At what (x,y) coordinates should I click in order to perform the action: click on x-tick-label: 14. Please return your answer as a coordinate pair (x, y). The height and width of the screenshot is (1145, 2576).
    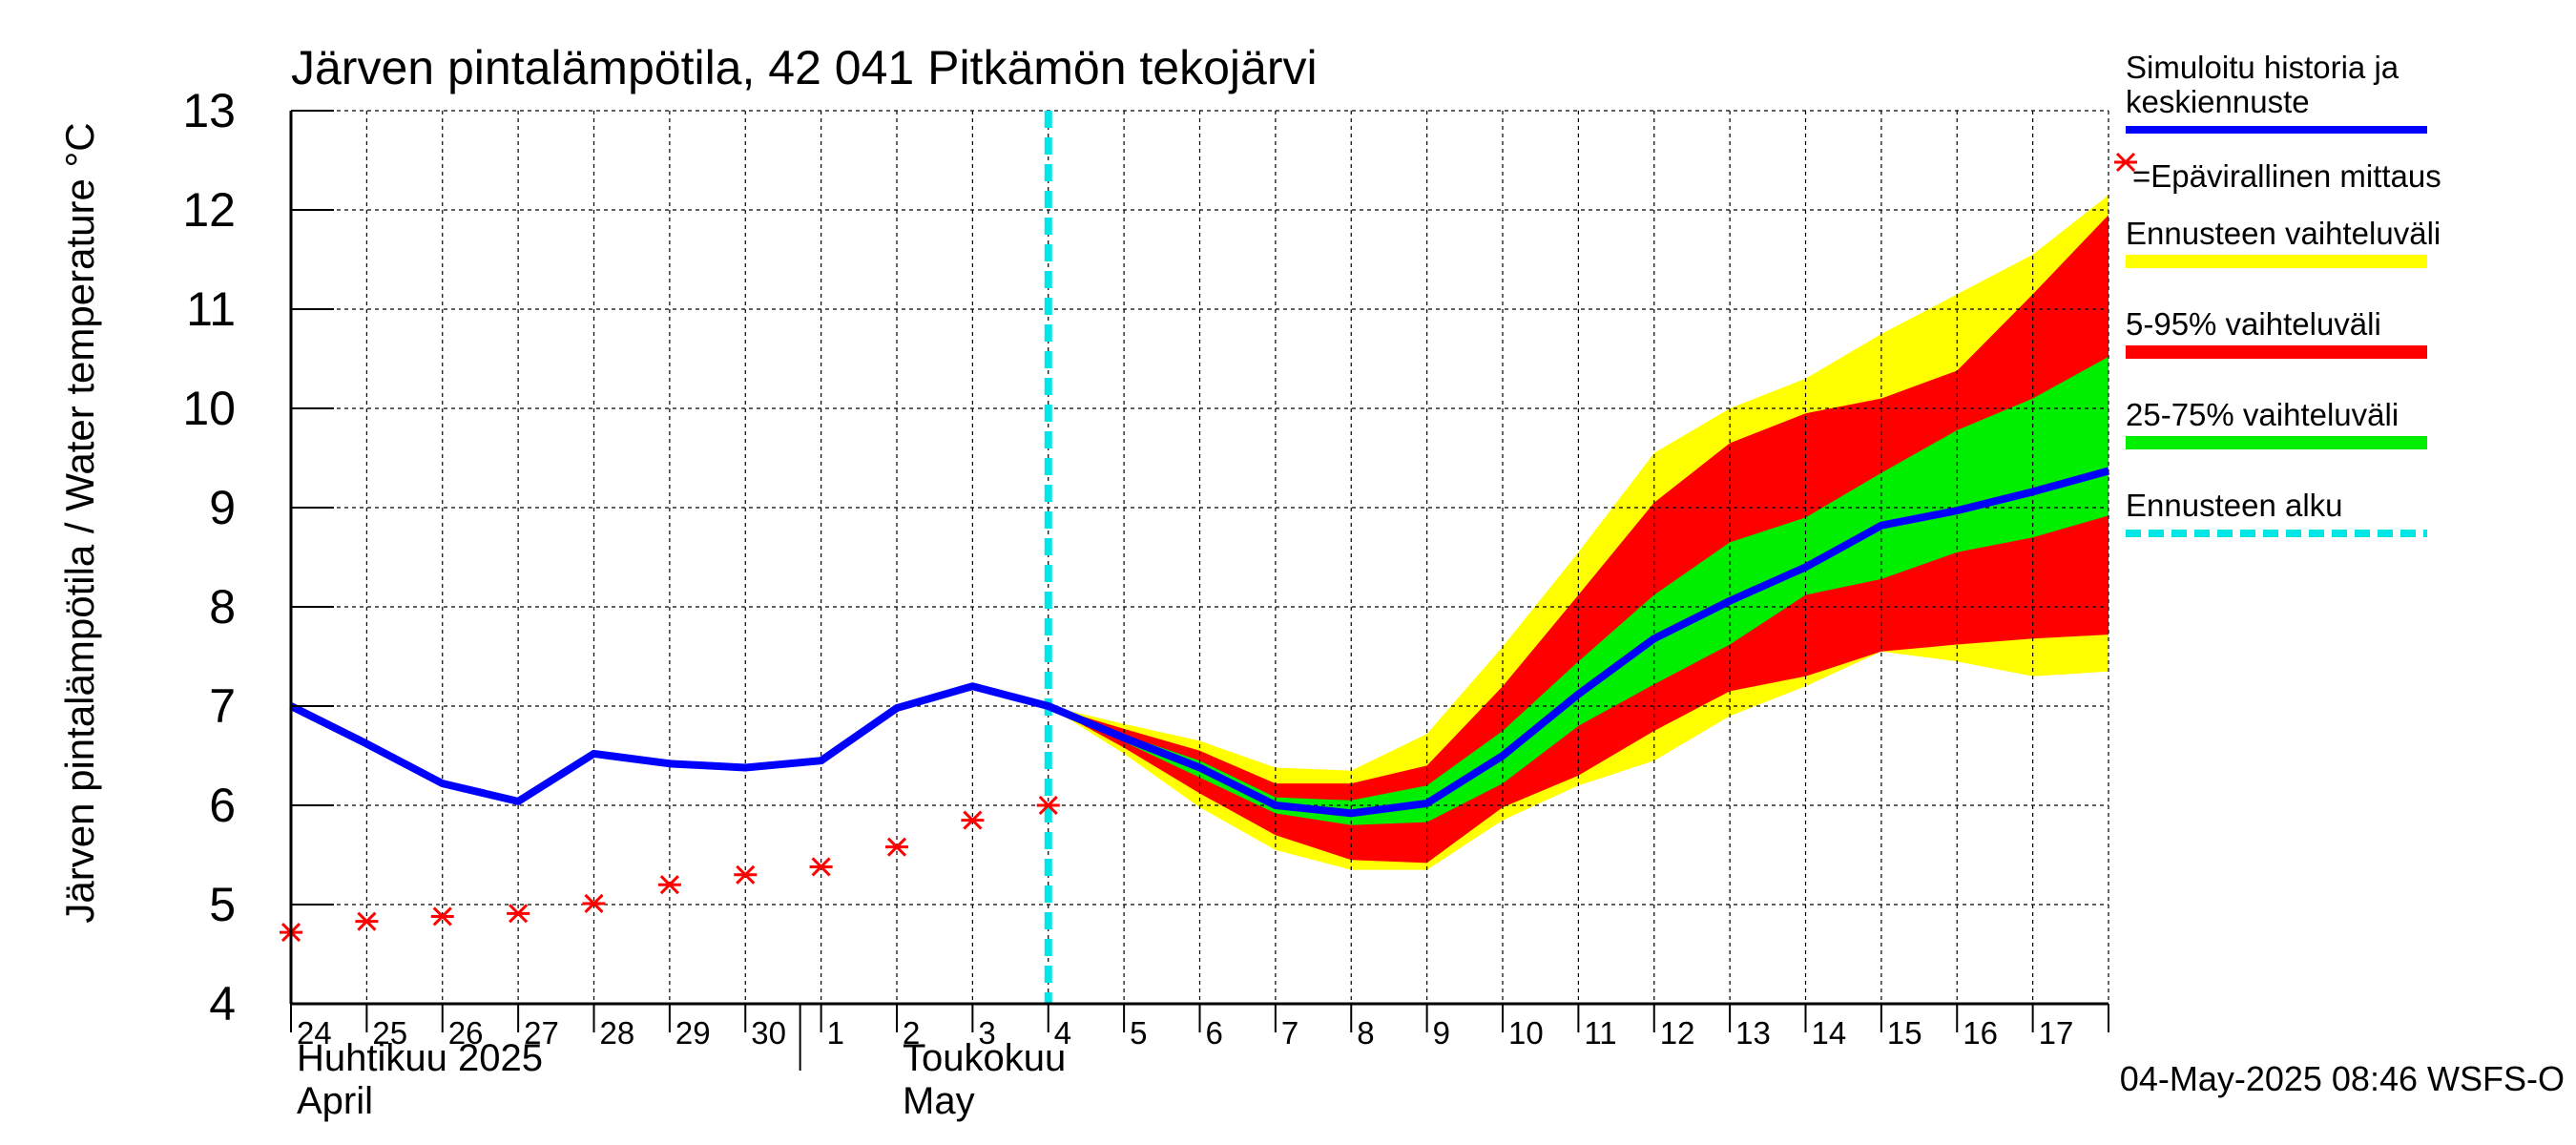
    Looking at the image, I should click on (1829, 1033).